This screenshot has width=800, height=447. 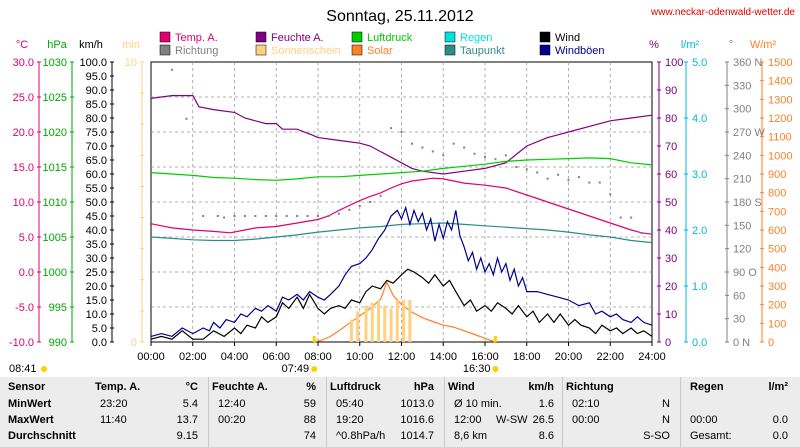 I want to click on axis-tick-solar: 700, so click(x=777, y=212).